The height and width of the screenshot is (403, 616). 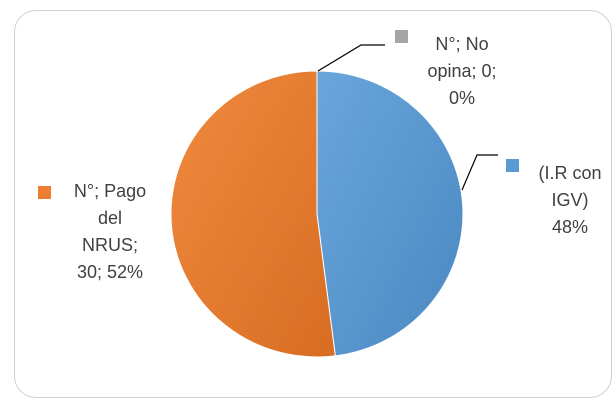 What do you see at coordinates (110, 191) in the screenshot?
I see `data-label-line: N°; Pago` at bounding box center [110, 191].